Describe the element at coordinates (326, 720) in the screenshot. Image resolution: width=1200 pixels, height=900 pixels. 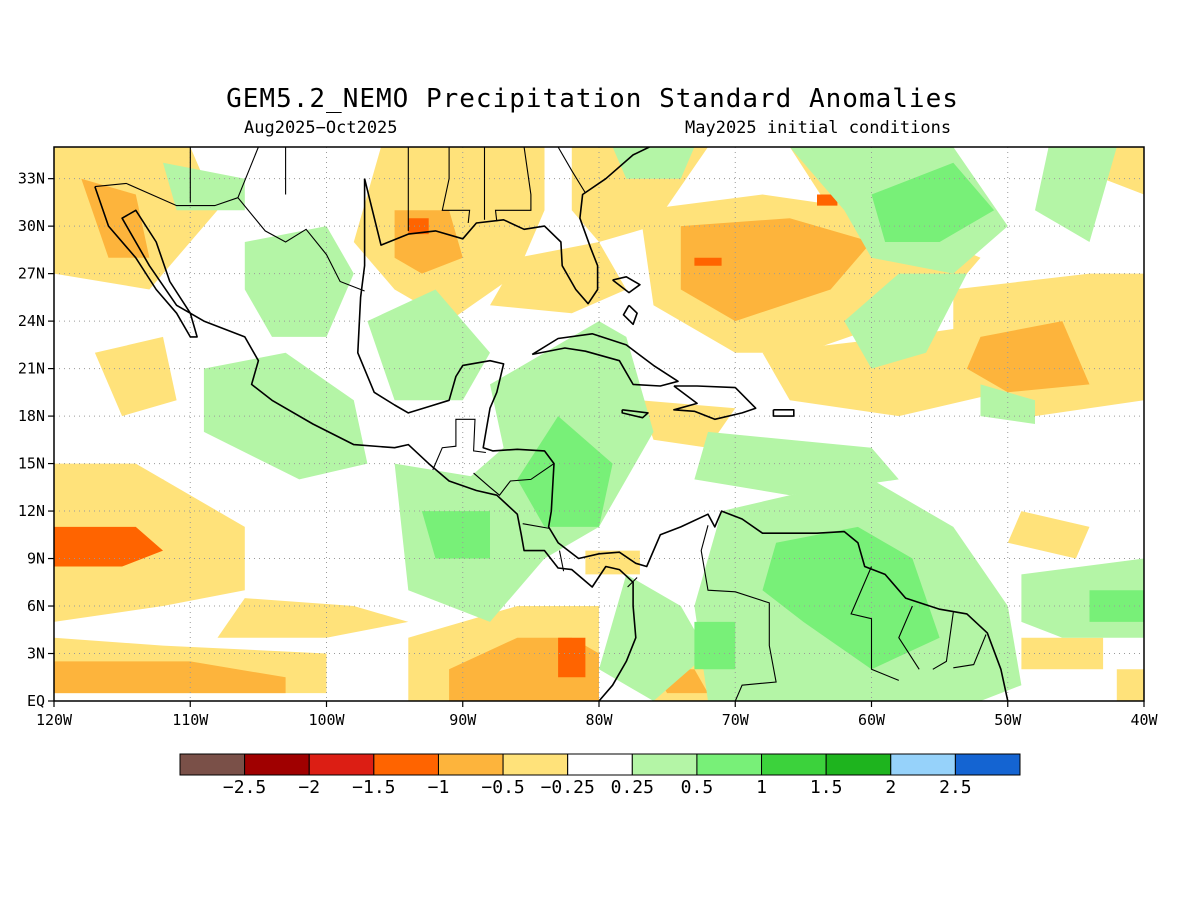
I see `x-tick-label: 100W` at that location.